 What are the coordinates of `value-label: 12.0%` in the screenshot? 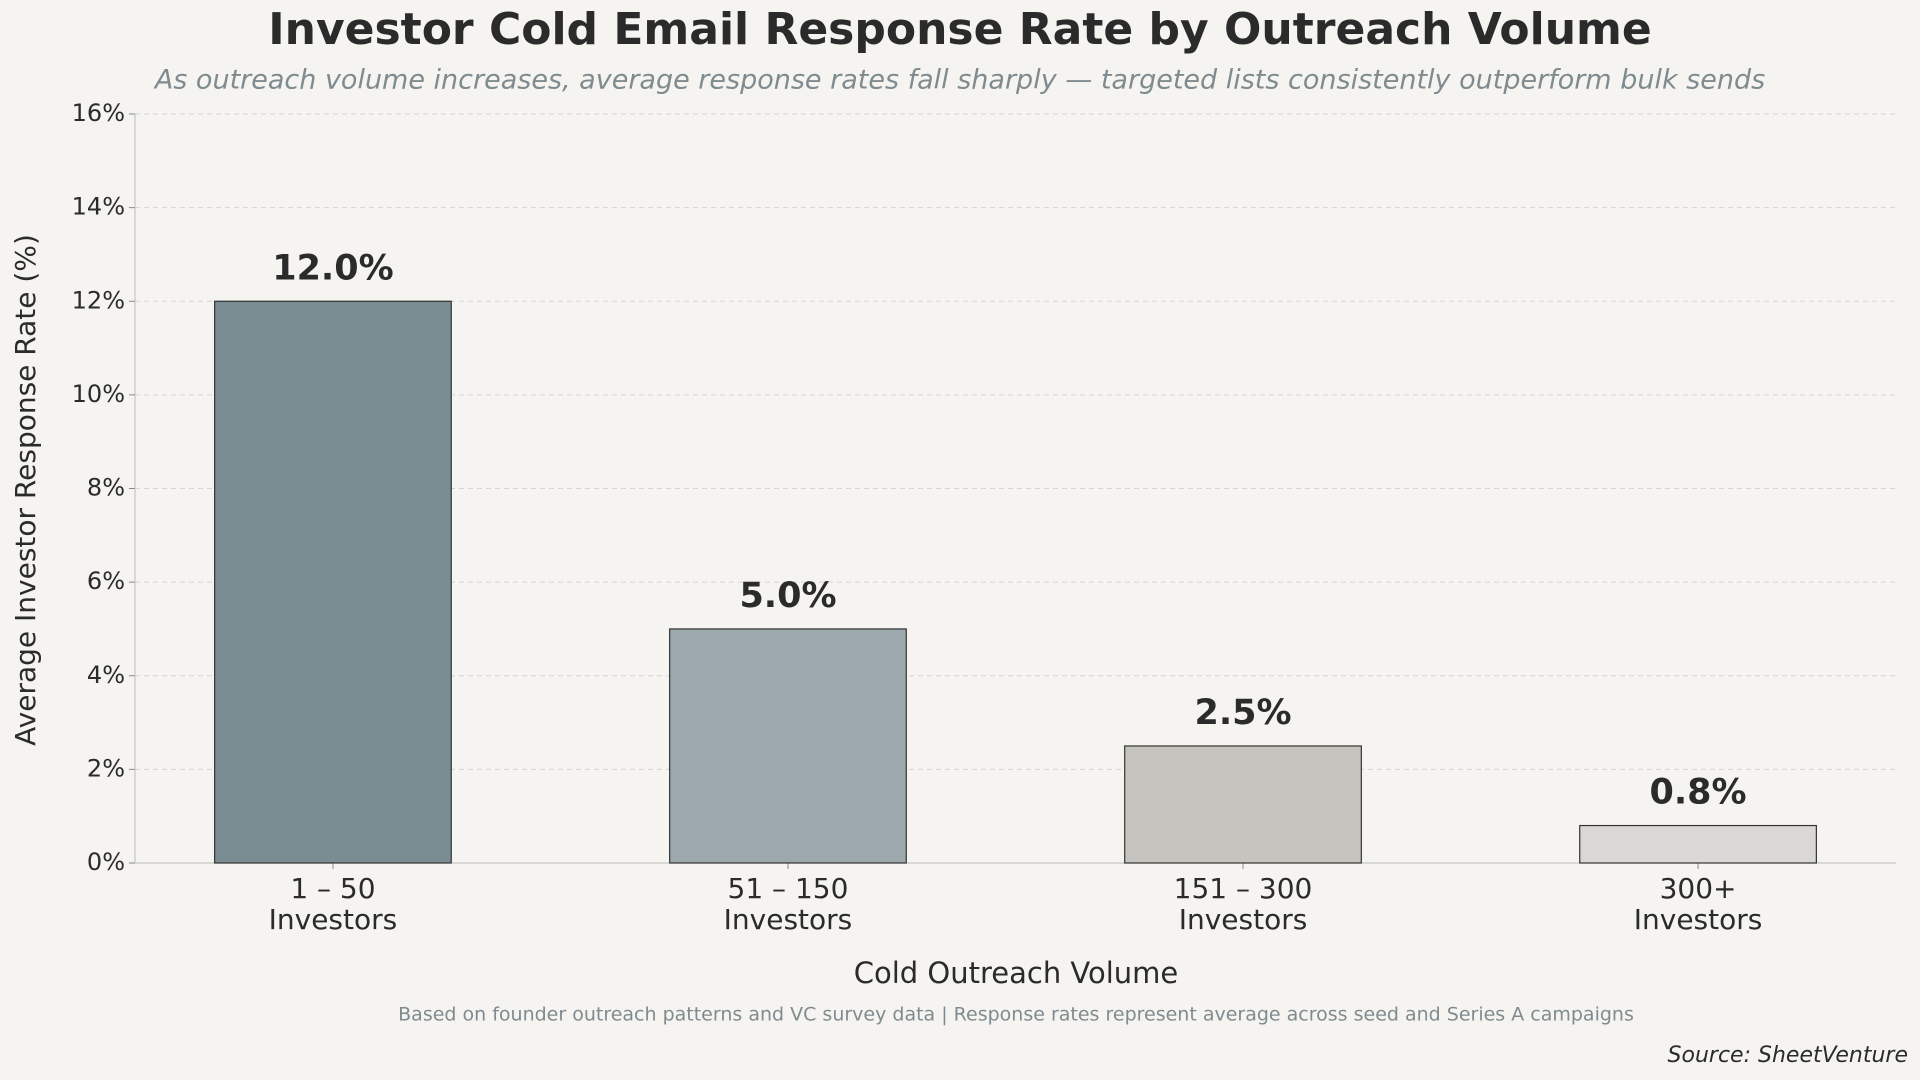 It's located at (332, 268).